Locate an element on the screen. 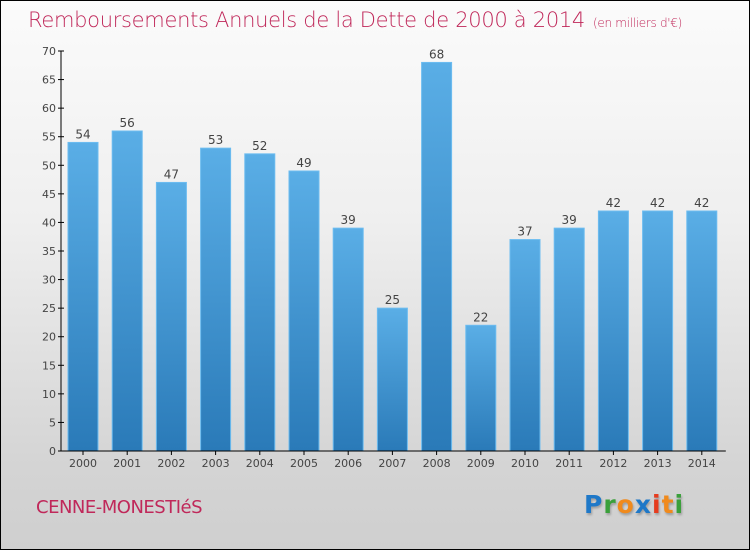 The image size is (750, 550). logo-letter: t is located at coordinates (668, 504).